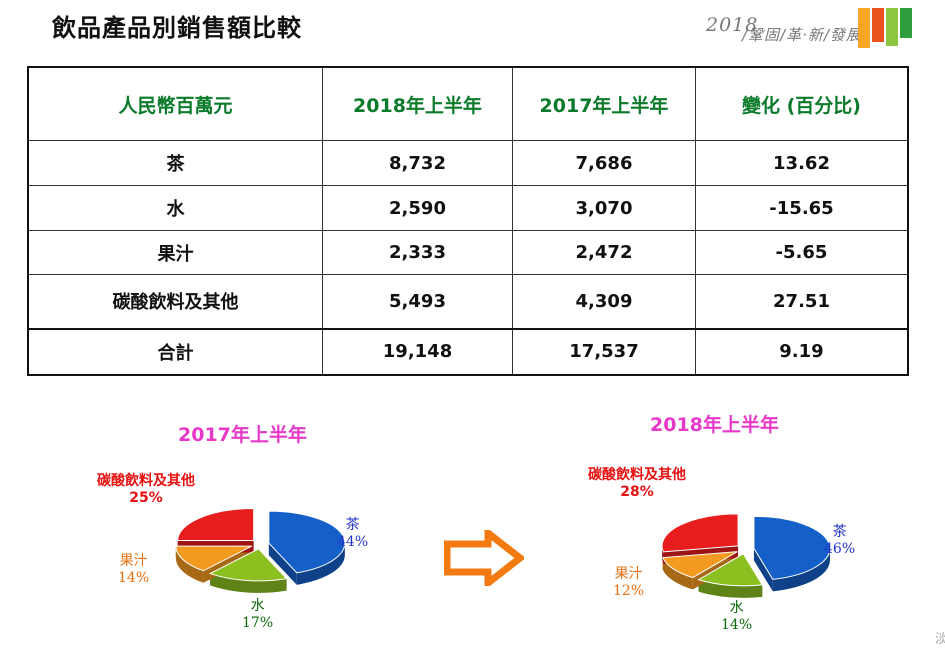  What do you see at coordinates (732, 25) in the screenshot?
I see `logo-year: 2018` at bounding box center [732, 25].